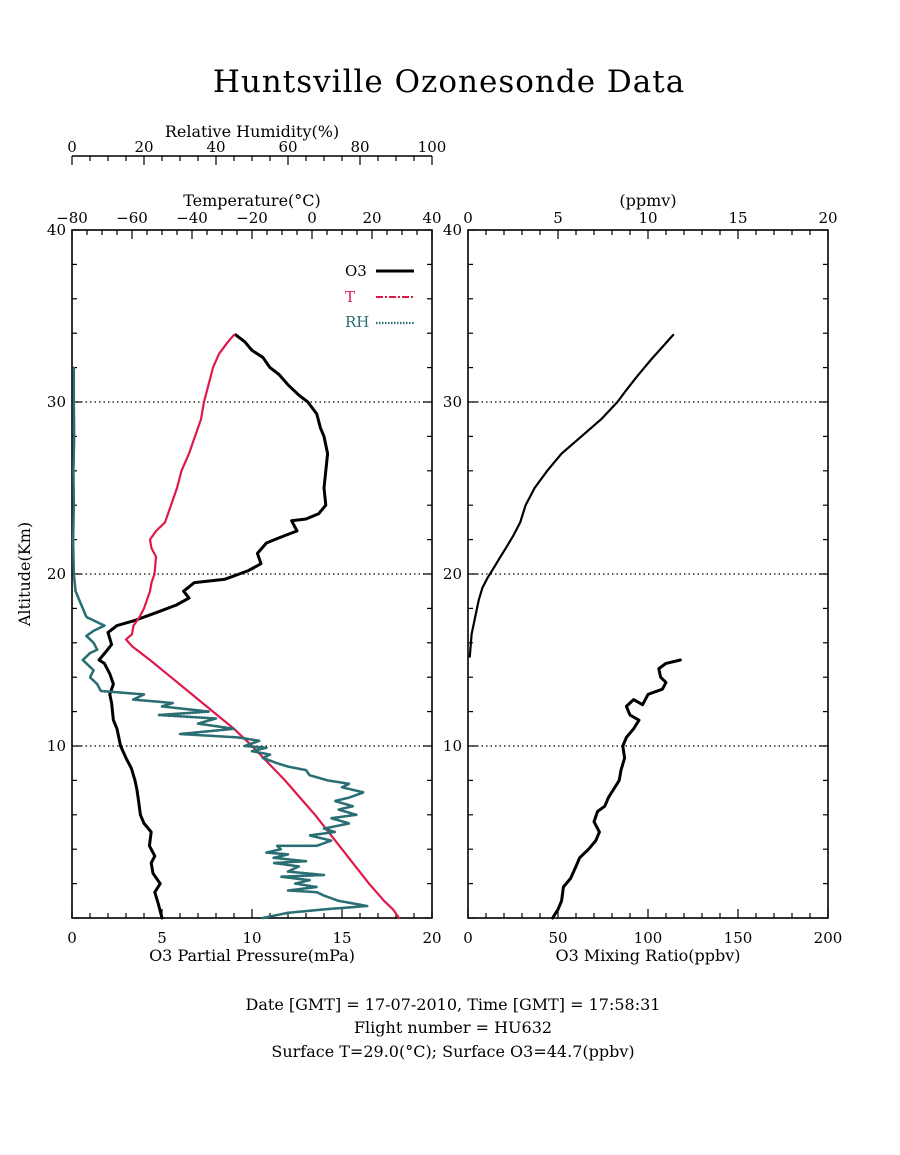 Image resolution: width=900 pixels, height=1155 pixels. What do you see at coordinates (24, 574) in the screenshot?
I see `left-y-axis-label: Altitude(Km)` at bounding box center [24, 574].